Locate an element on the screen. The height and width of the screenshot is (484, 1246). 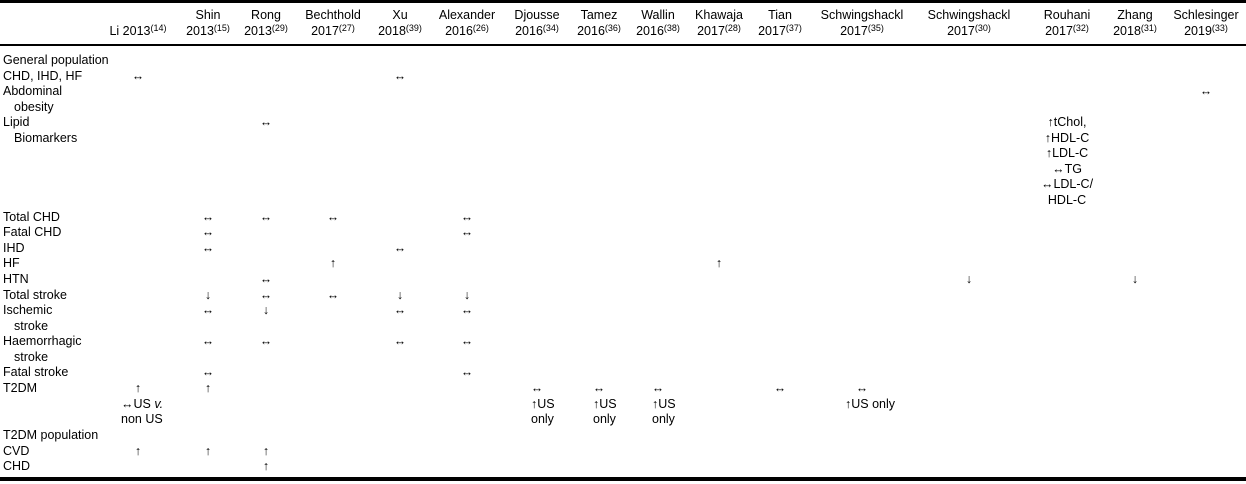
column-year: 2017(37) is located at coordinates (780, 31).